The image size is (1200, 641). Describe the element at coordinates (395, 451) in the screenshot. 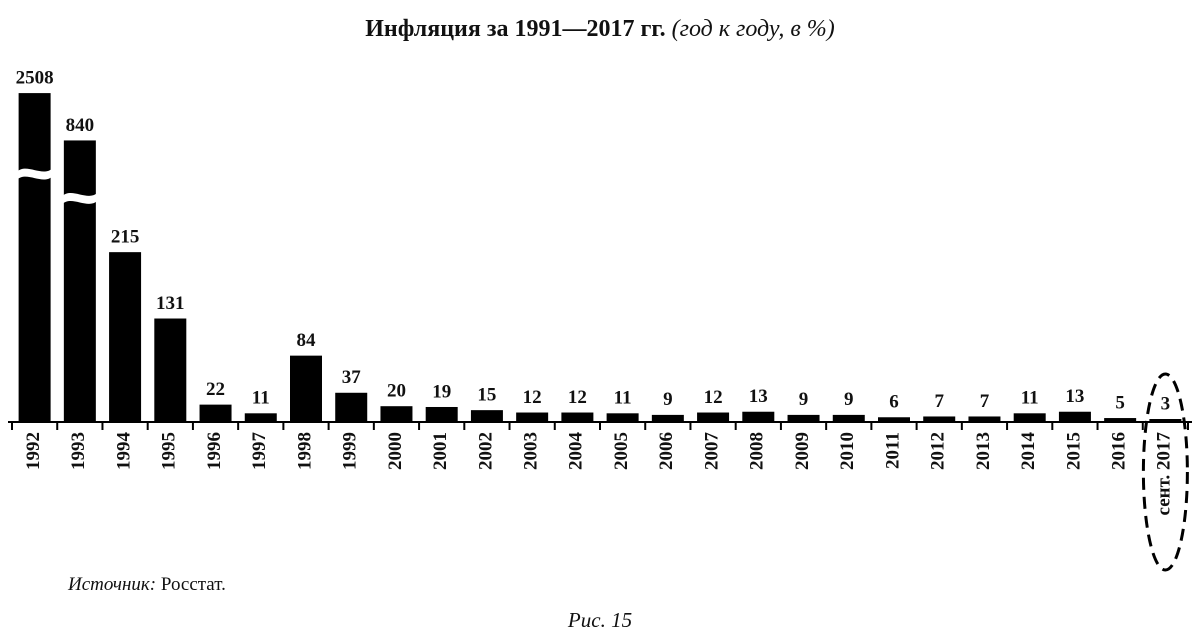

I see `x-tick-label: 2000` at that location.